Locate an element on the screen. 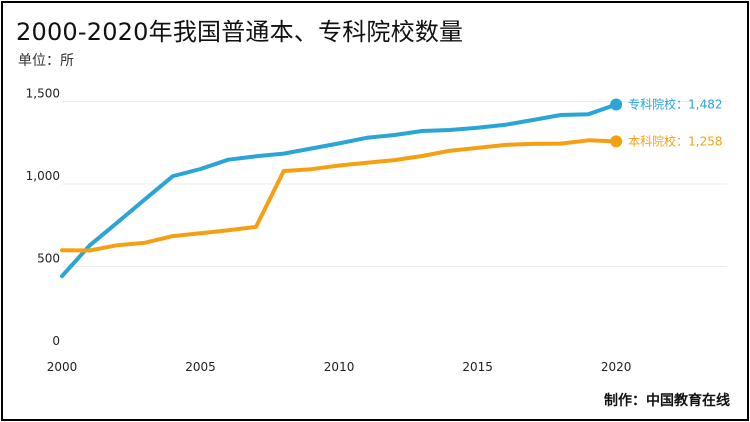 The image size is (750, 422). y-tick-label-3: 1,500 is located at coordinates (43, 94).